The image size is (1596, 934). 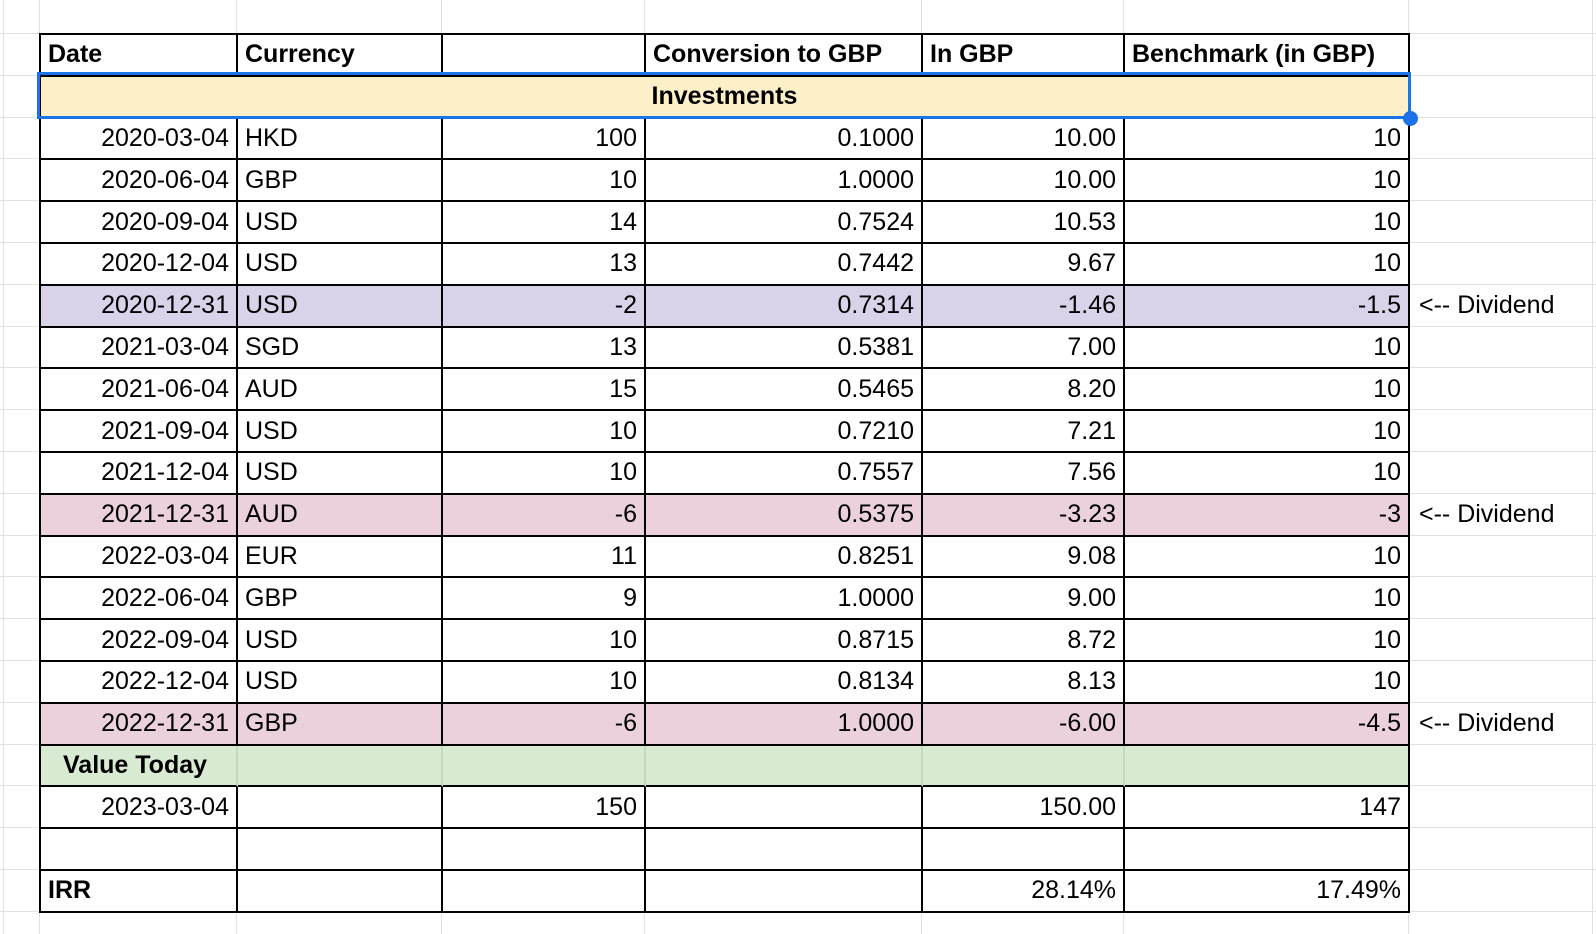 What do you see at coordinates (1410, 118) in the screenshot?
I see `selection-fill-handle-icon` at bounding box center [1410, 118].